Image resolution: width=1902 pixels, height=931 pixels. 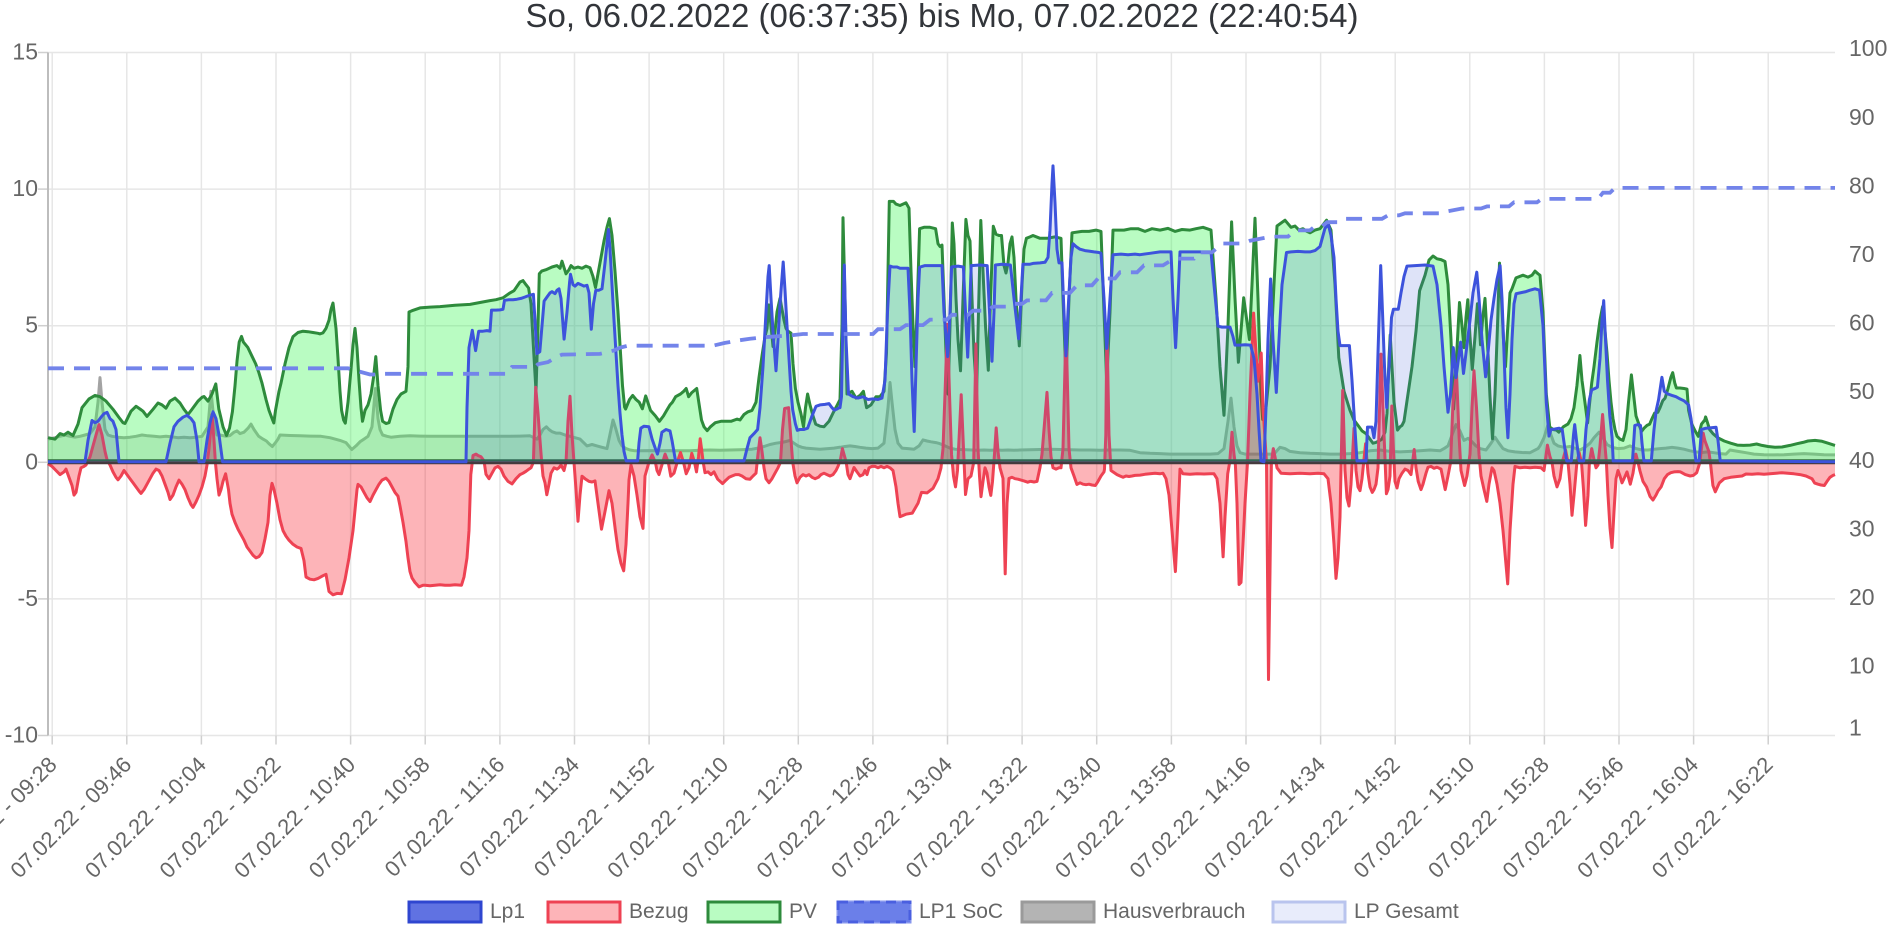 I want to click on svg-text: 15, so click(x=25, y=52).